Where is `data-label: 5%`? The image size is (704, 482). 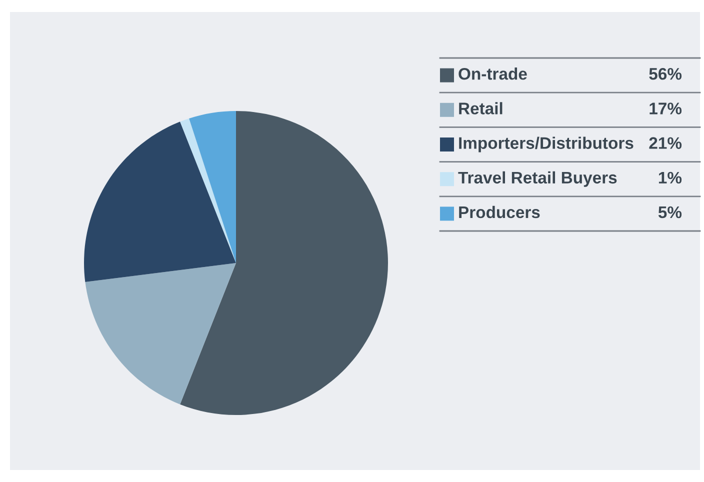
data-label: 5% is located at coordinates (670, 212).